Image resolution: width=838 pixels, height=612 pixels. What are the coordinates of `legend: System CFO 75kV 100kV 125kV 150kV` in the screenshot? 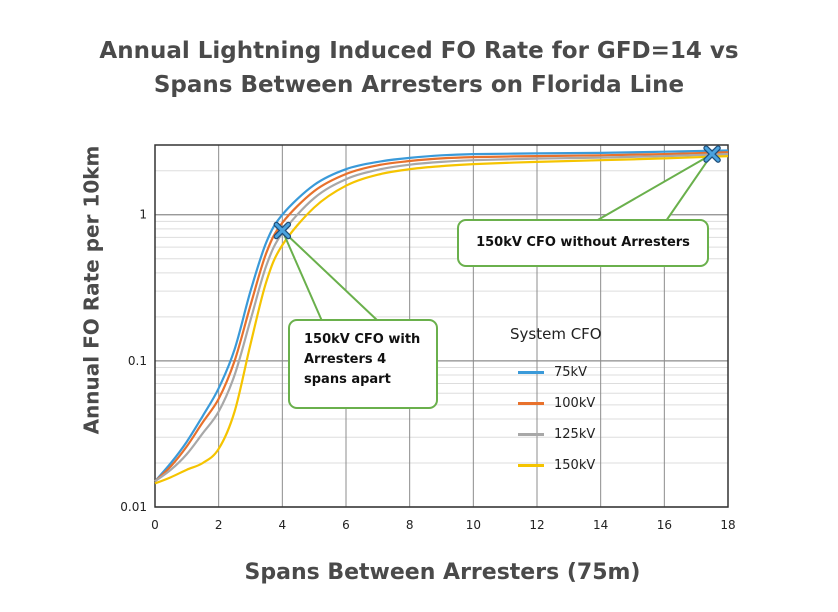 It's located at (560, 403).